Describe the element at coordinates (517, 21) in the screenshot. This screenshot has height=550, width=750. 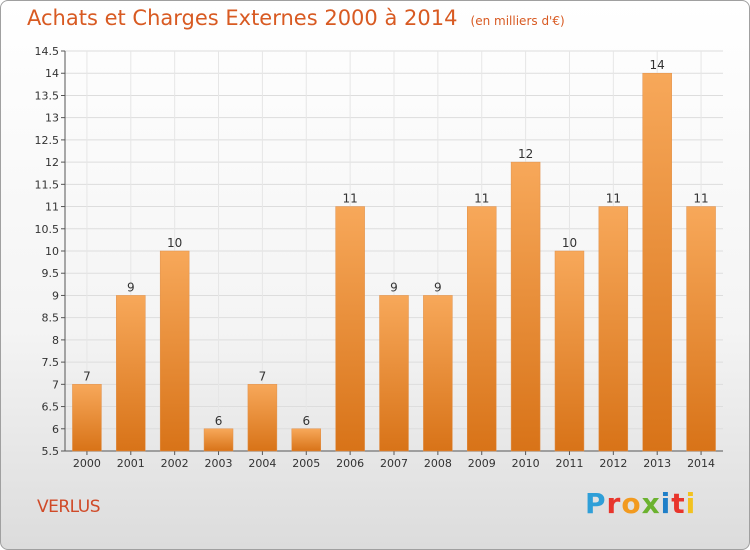
I see `unit-note: (en milliers d'€)` at that location.